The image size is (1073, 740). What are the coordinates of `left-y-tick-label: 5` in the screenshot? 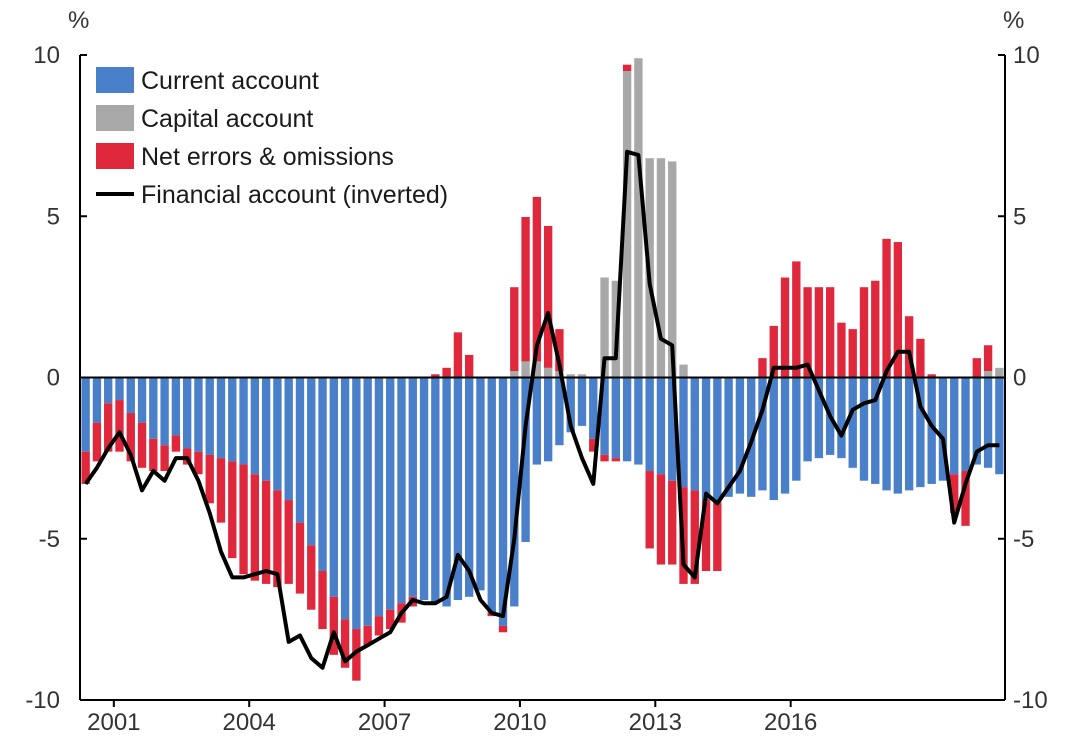 It's located at (53, 216).